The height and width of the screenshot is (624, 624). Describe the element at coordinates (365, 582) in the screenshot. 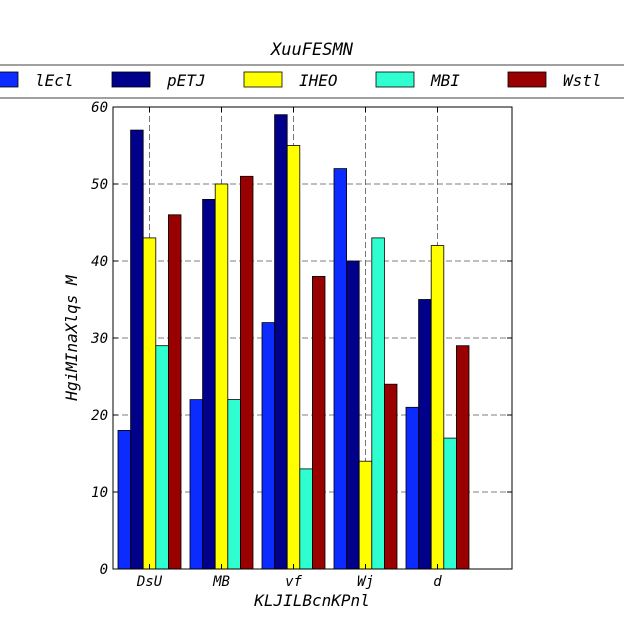

I see `x-tick-label: Wj` at that location.